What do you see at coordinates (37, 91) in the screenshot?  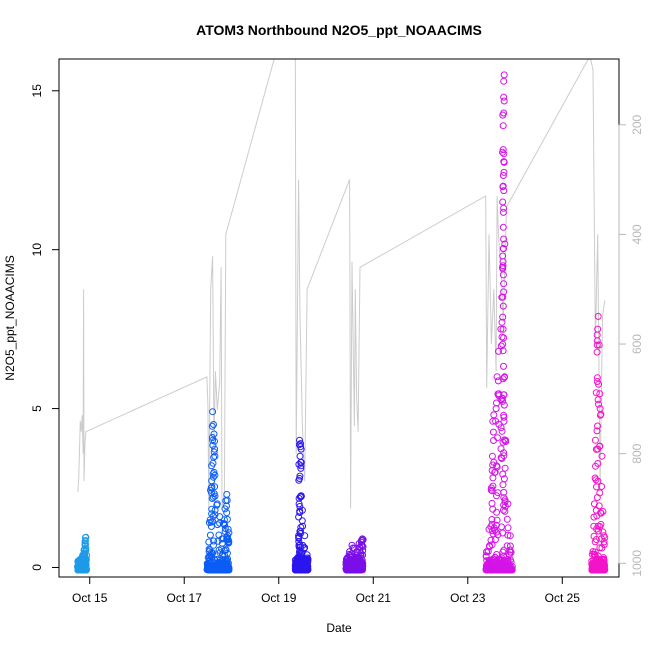 I see `y-tick-label: 15` at bounding box center [37, 91].